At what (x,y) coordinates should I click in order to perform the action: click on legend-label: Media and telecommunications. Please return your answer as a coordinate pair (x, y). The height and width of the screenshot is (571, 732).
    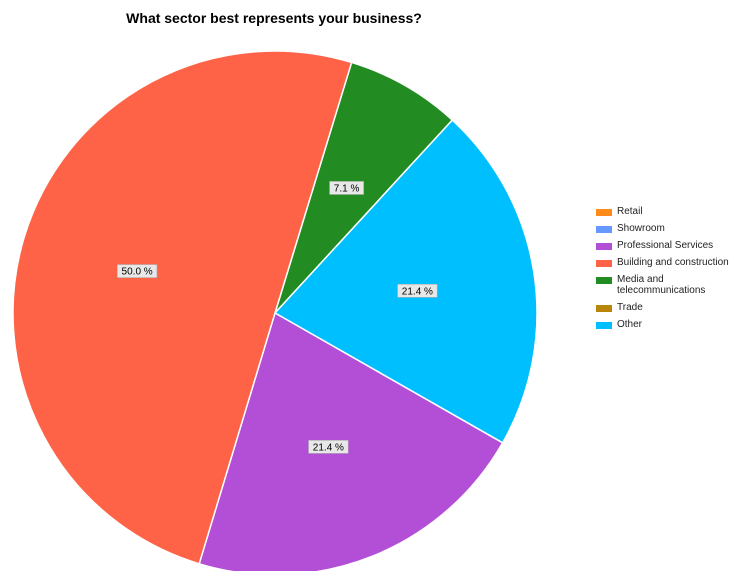
    Looking at the image, I should click on (661, 285).